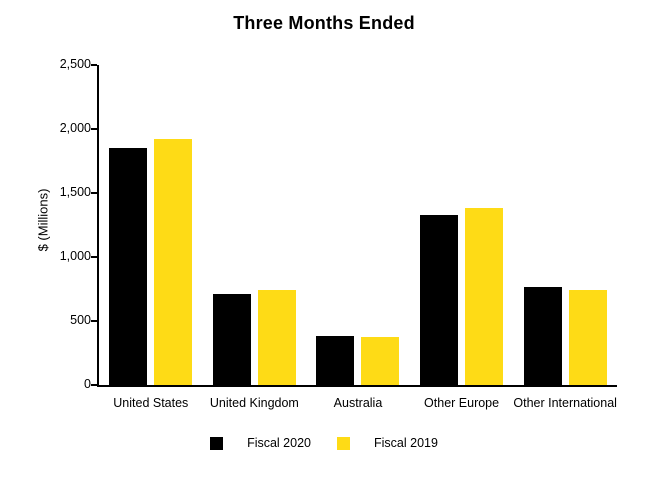 The height and width of the screenshot is (480, 648). I want to click on y-tick-label: 2,000, so click(75, 128).